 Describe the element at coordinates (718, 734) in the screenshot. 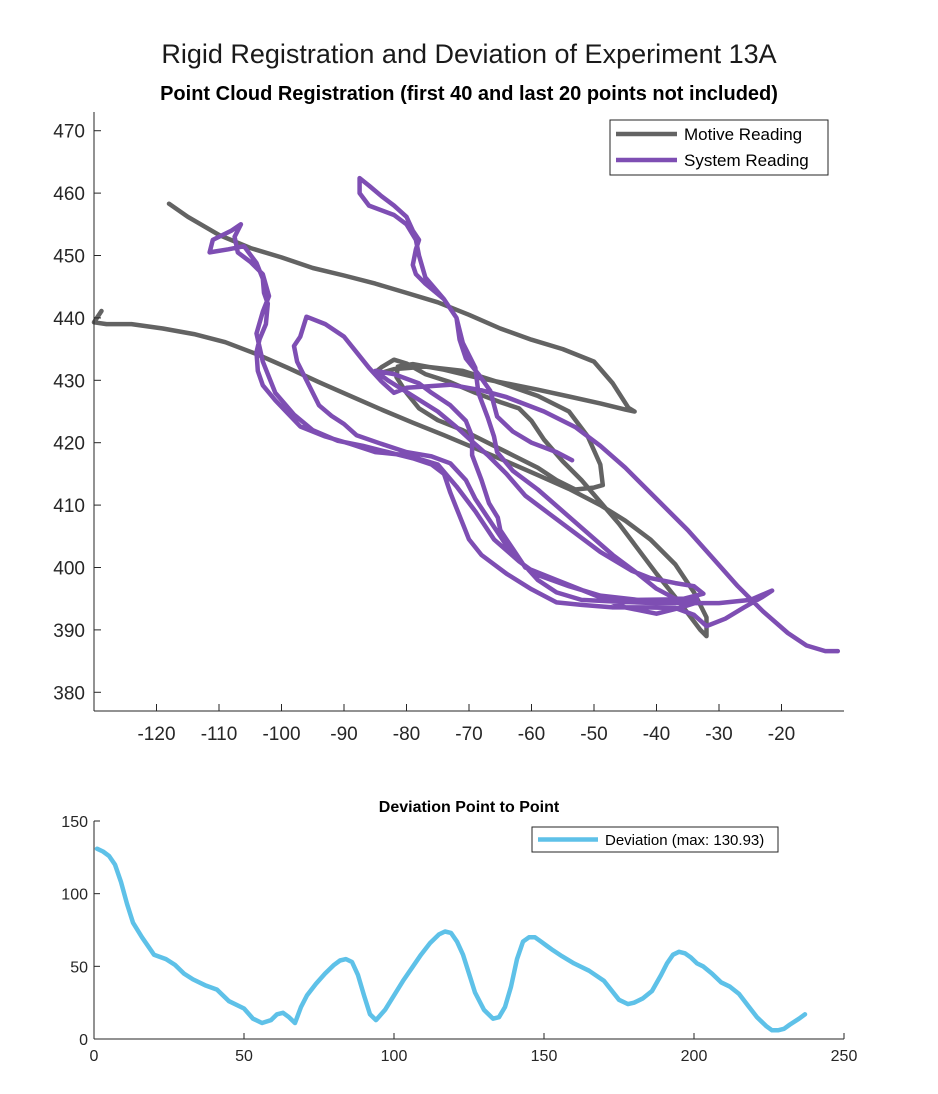

I see `x-tick-label: -30` at that location.